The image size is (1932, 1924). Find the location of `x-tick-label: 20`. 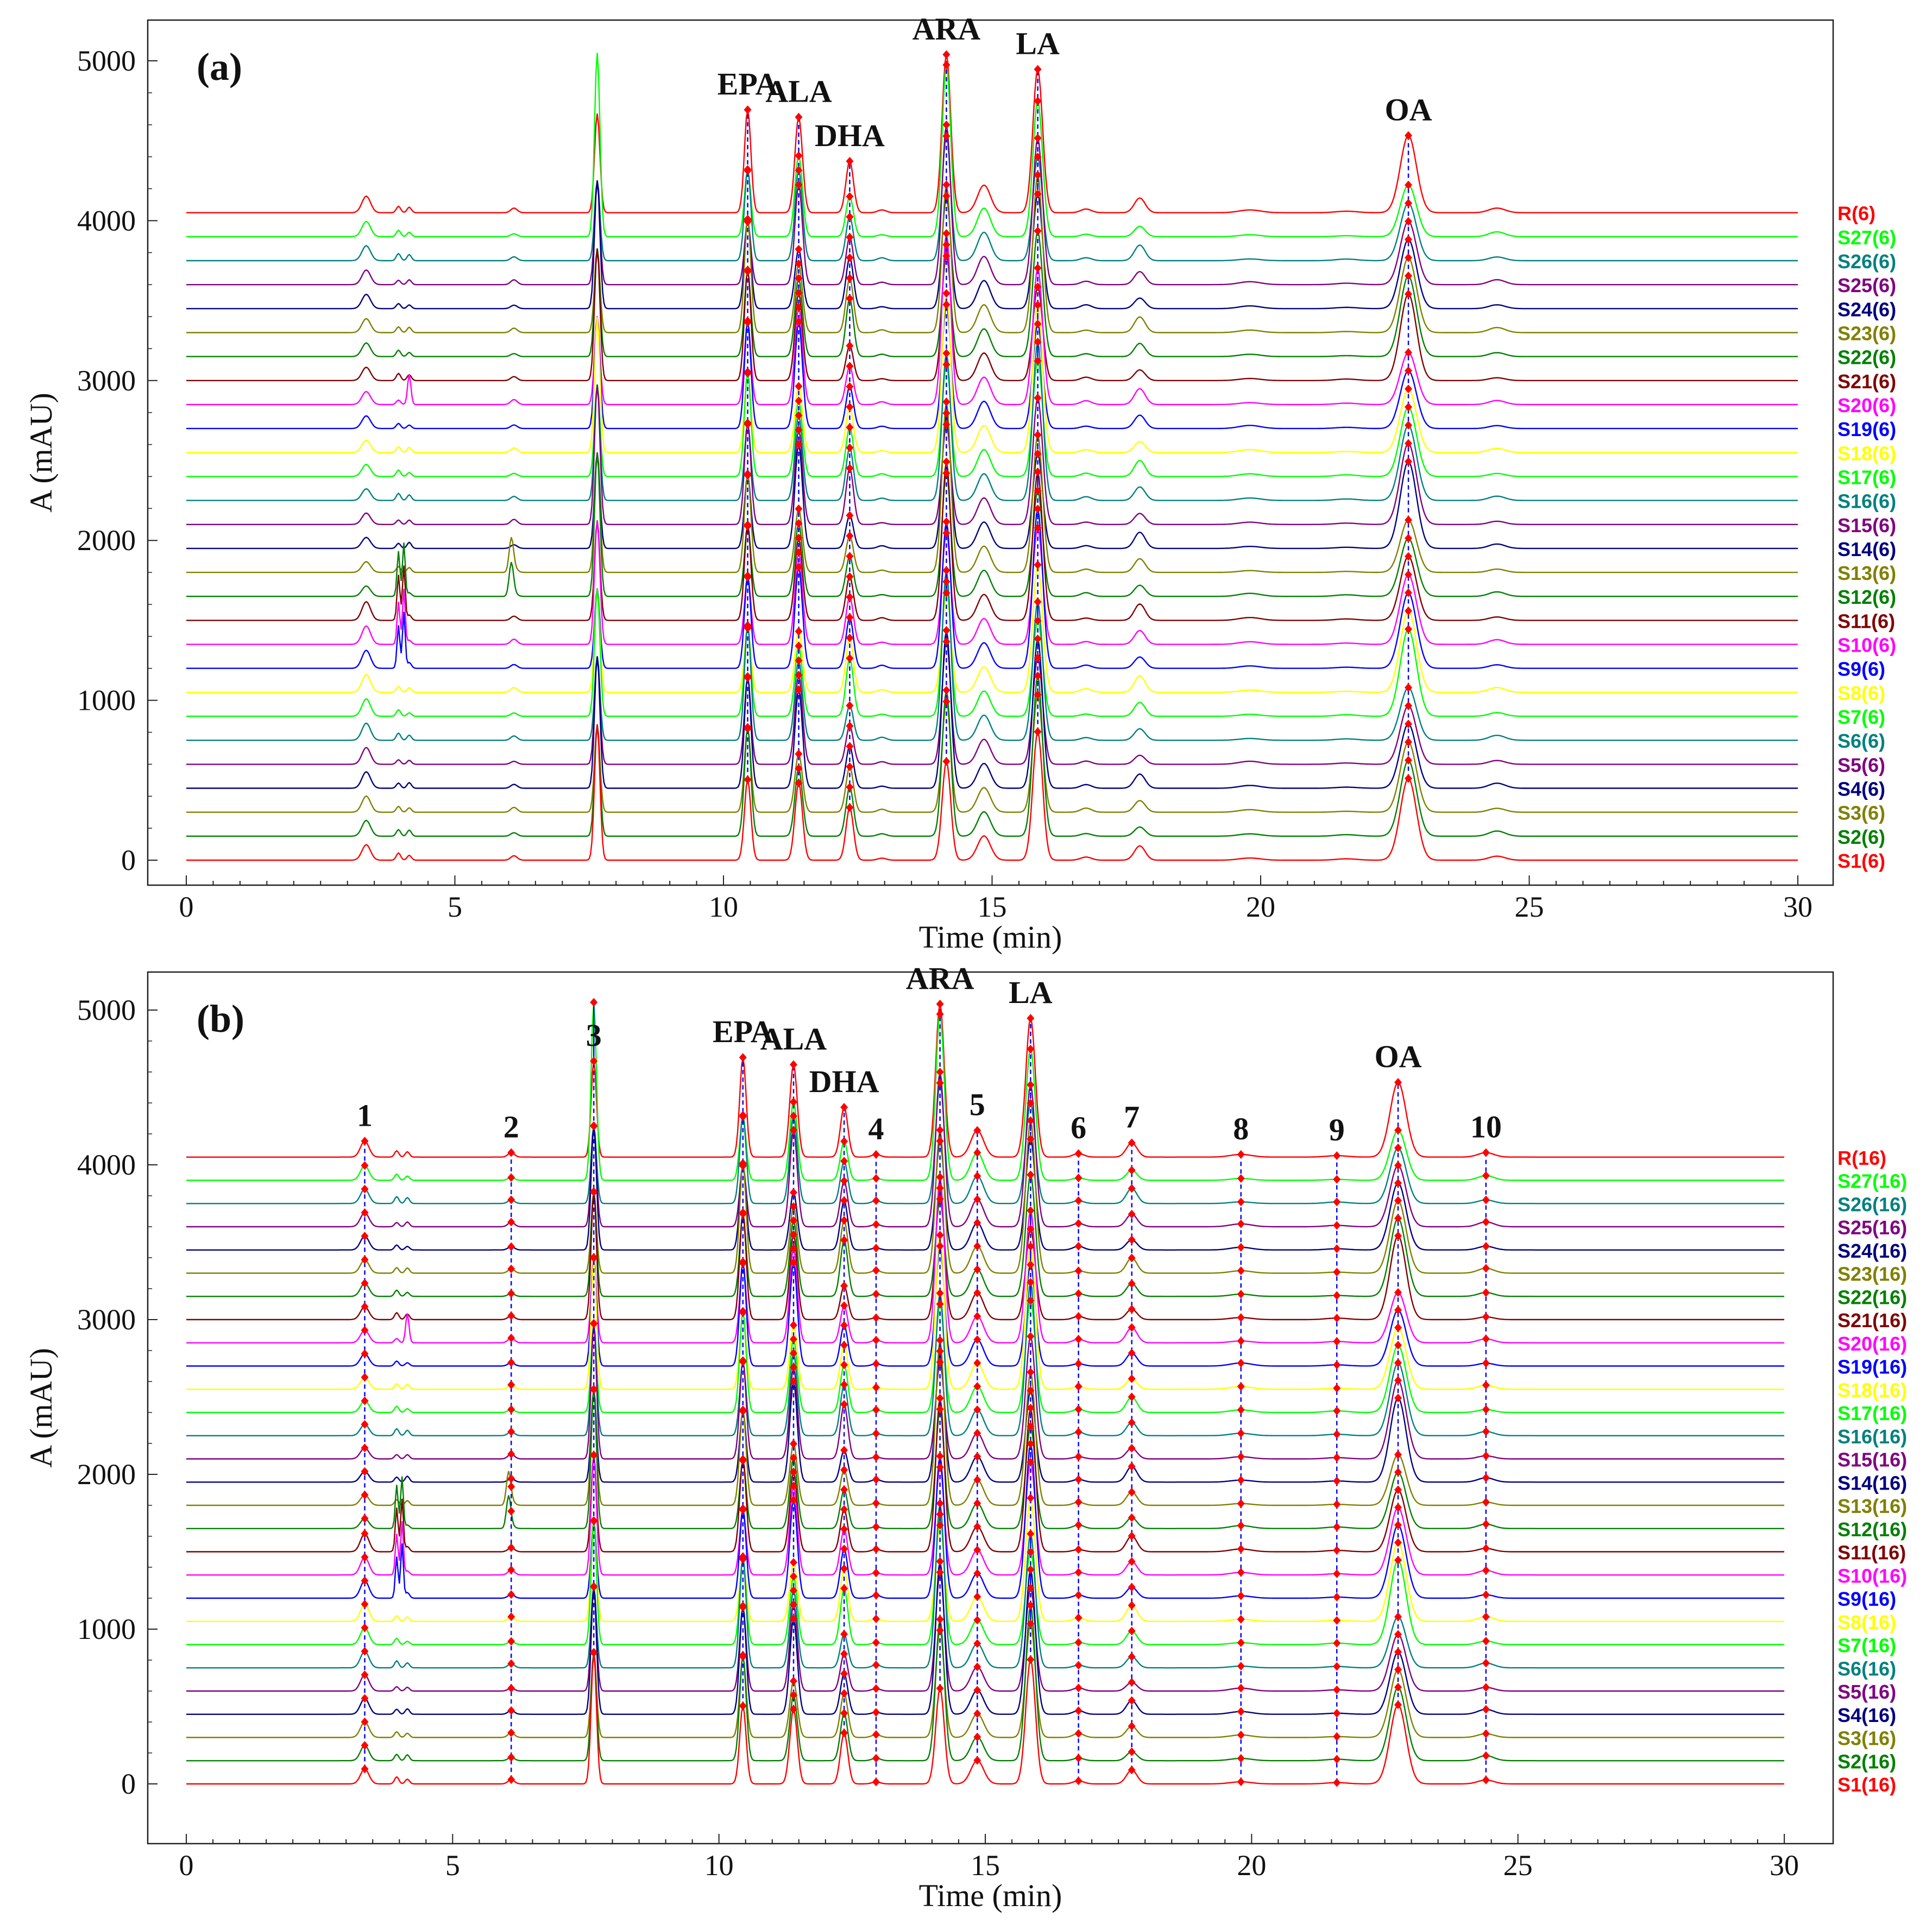

x-tick-label: 20 is located at coordinates (1252, 1865).